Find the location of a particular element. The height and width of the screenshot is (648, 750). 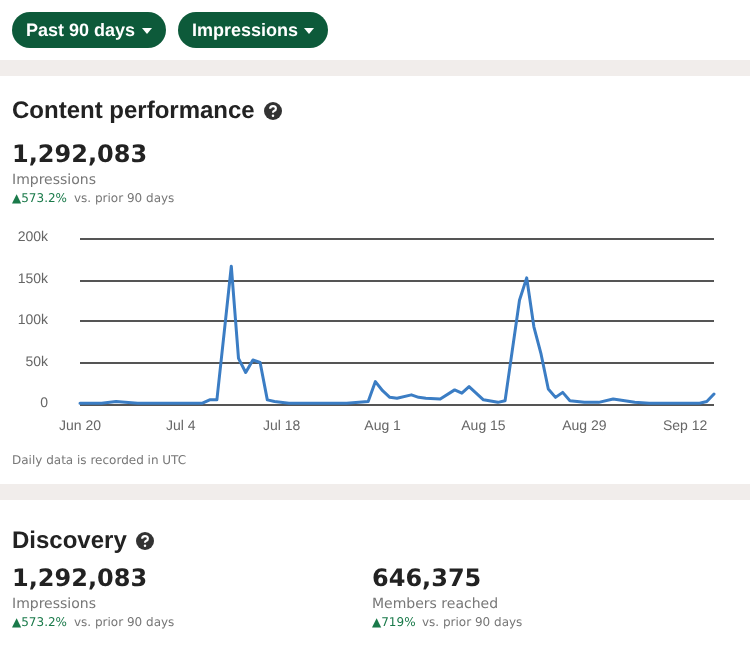

text: 646,375 is located at coordinates (427, 579).